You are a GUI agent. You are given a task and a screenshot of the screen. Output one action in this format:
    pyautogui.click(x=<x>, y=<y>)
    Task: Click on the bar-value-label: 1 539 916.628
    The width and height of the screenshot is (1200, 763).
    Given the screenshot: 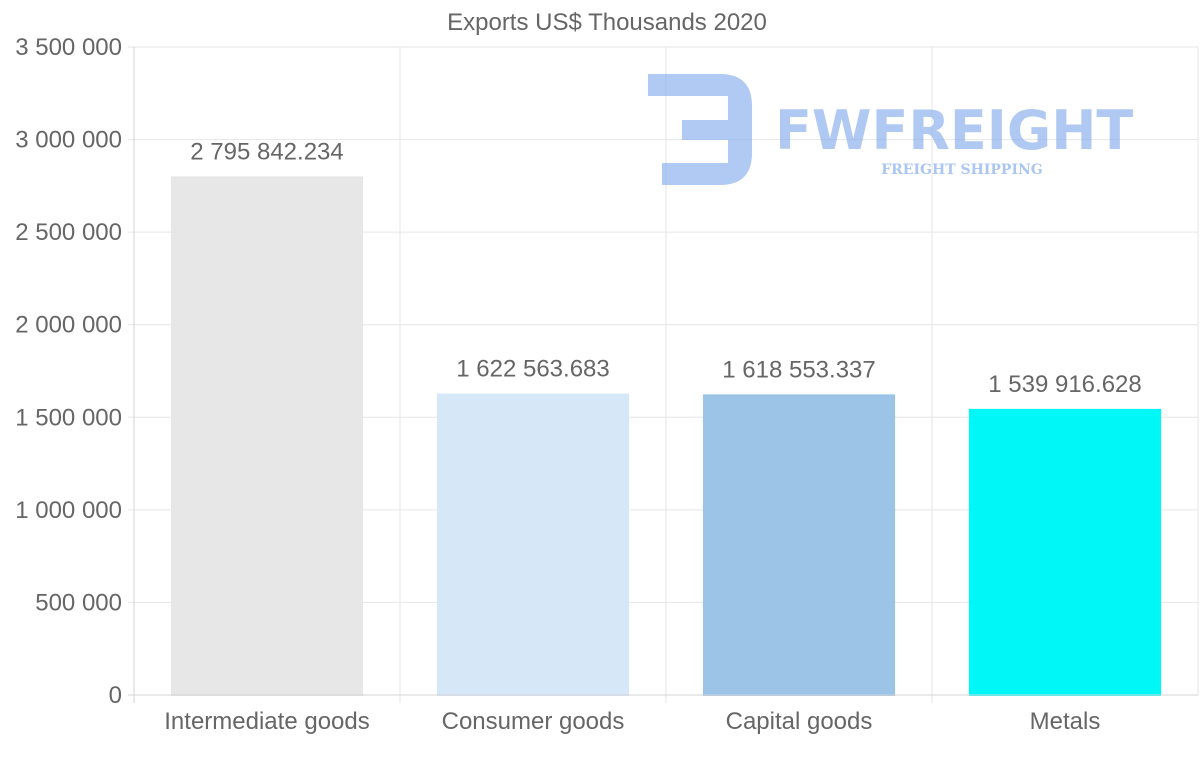 What is the action you would take?
    pyautogui.click(x=1064, y=384)
    